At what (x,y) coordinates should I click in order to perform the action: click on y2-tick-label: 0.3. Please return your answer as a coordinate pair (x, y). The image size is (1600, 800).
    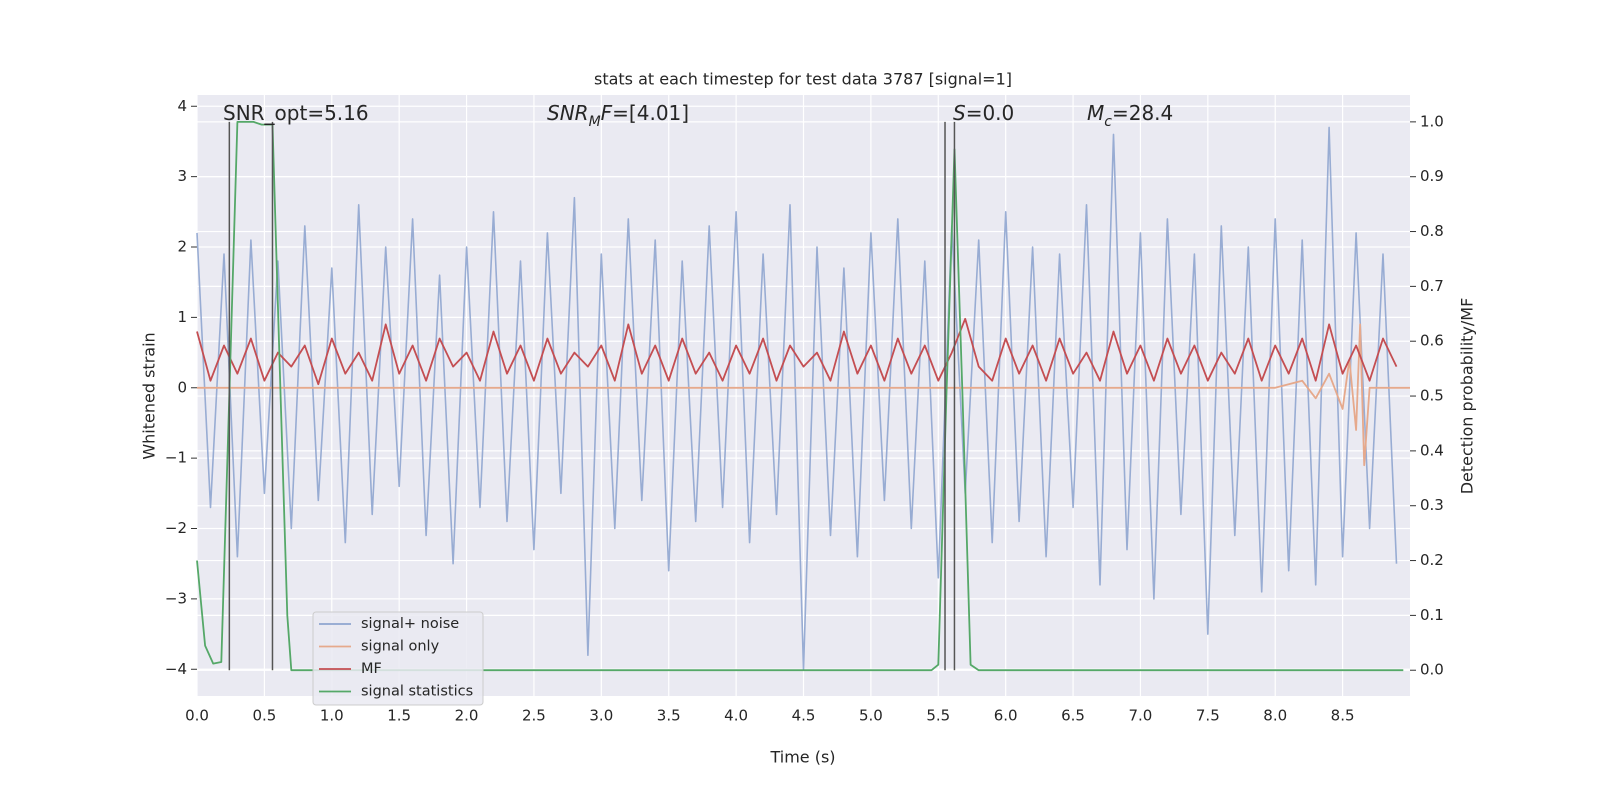
    Looking at the image, I should click on (1432, 505).